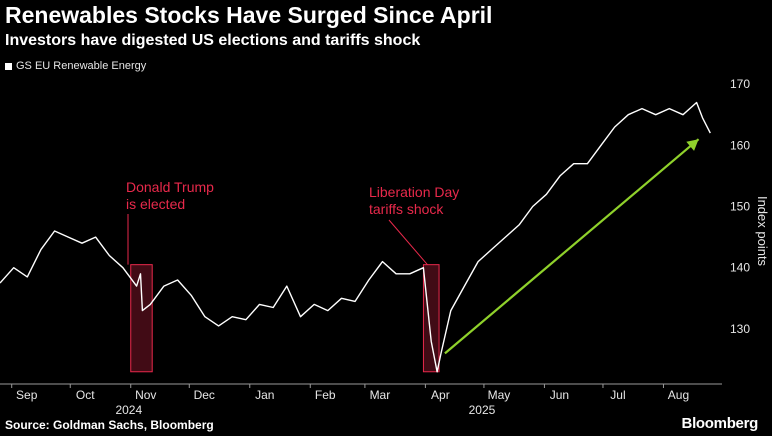  I want to click on year-label: 2024, so click(128, 410).